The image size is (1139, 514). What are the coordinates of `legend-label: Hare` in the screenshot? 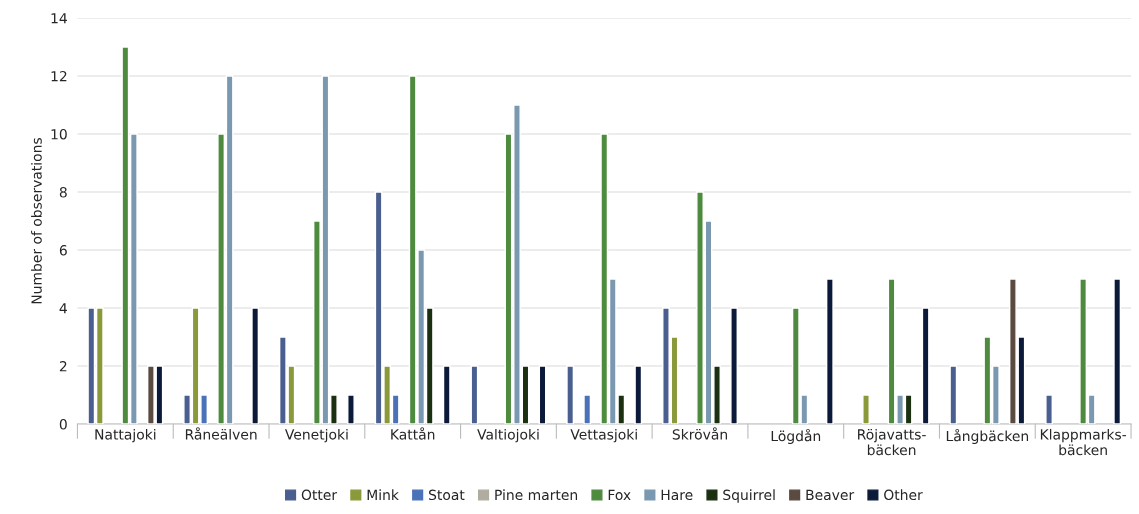 It's located at (677, 495).